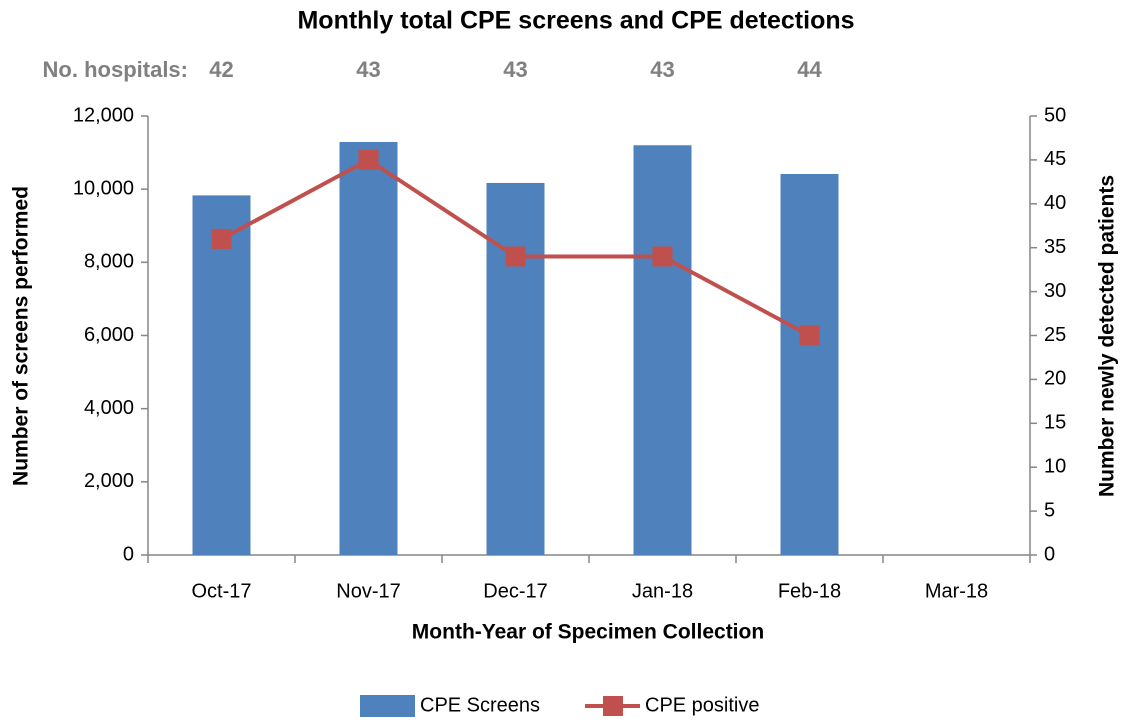  Describe the element at coordinates (103, 115) in the screenshot. I see `y-tick-label: 12,000` at that location.